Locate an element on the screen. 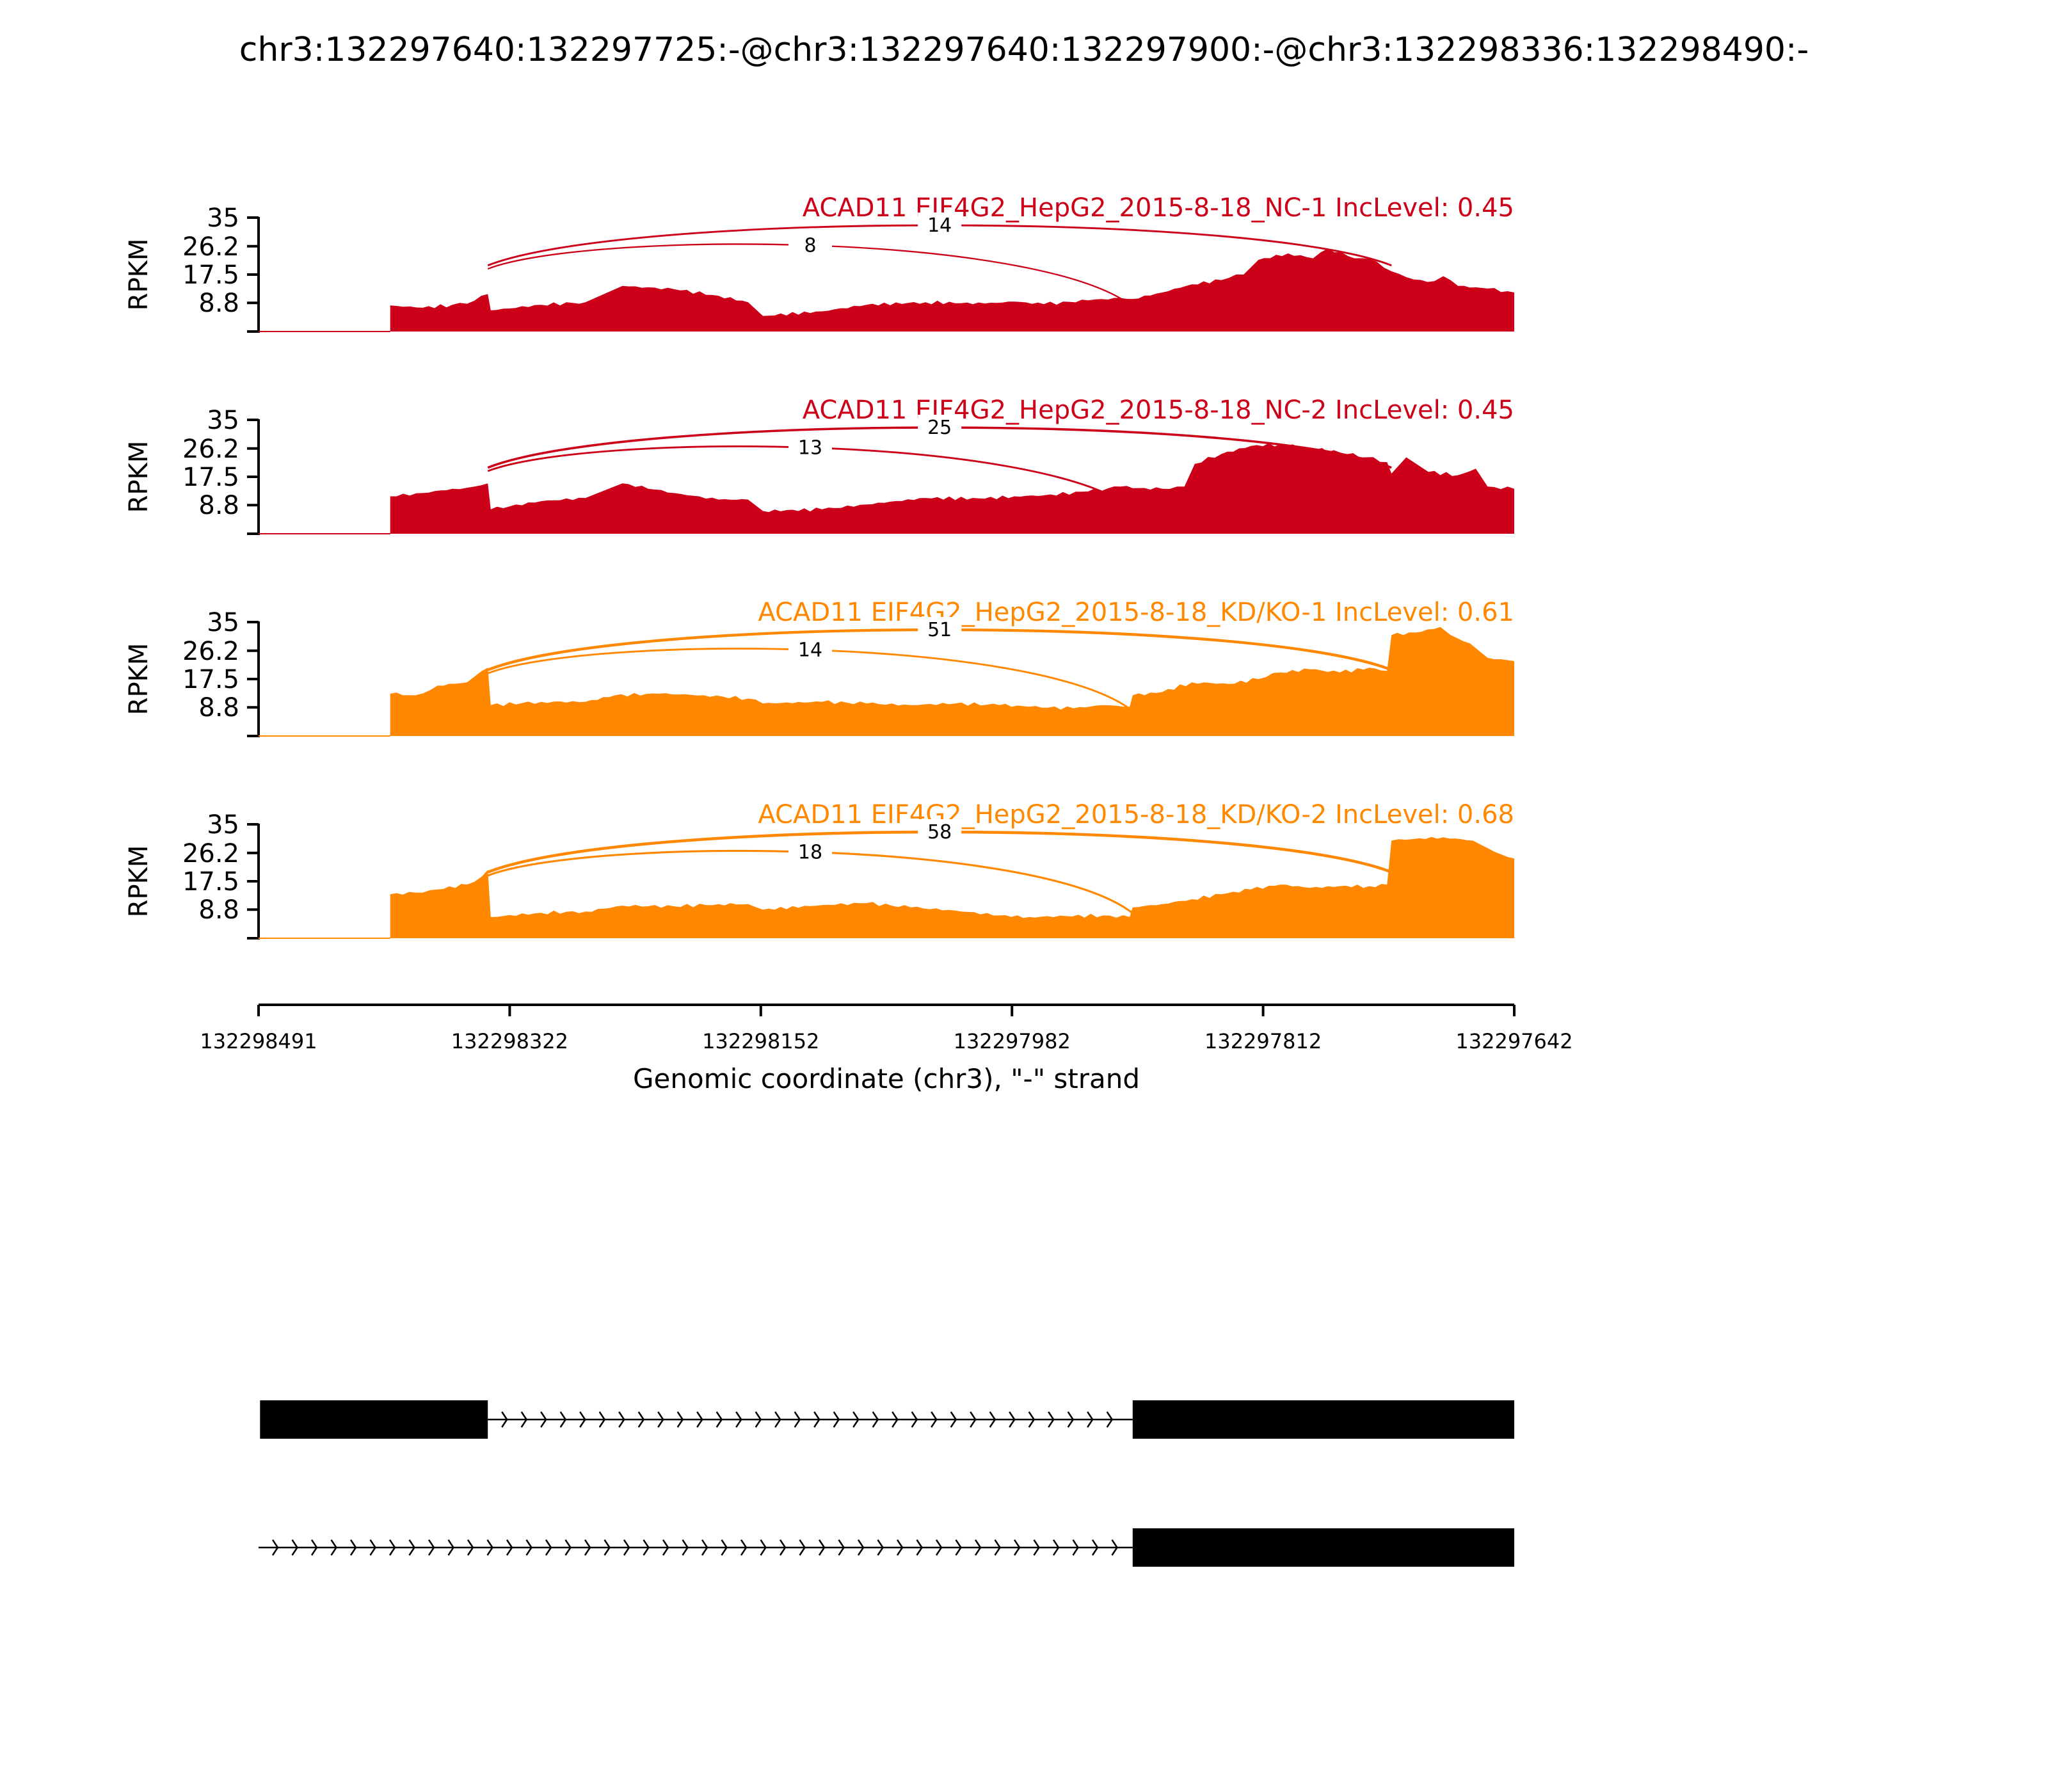 This screenshot has width=2048, height=1792. x-tick-label: 132298152 is located at coordinates (760, 1041).